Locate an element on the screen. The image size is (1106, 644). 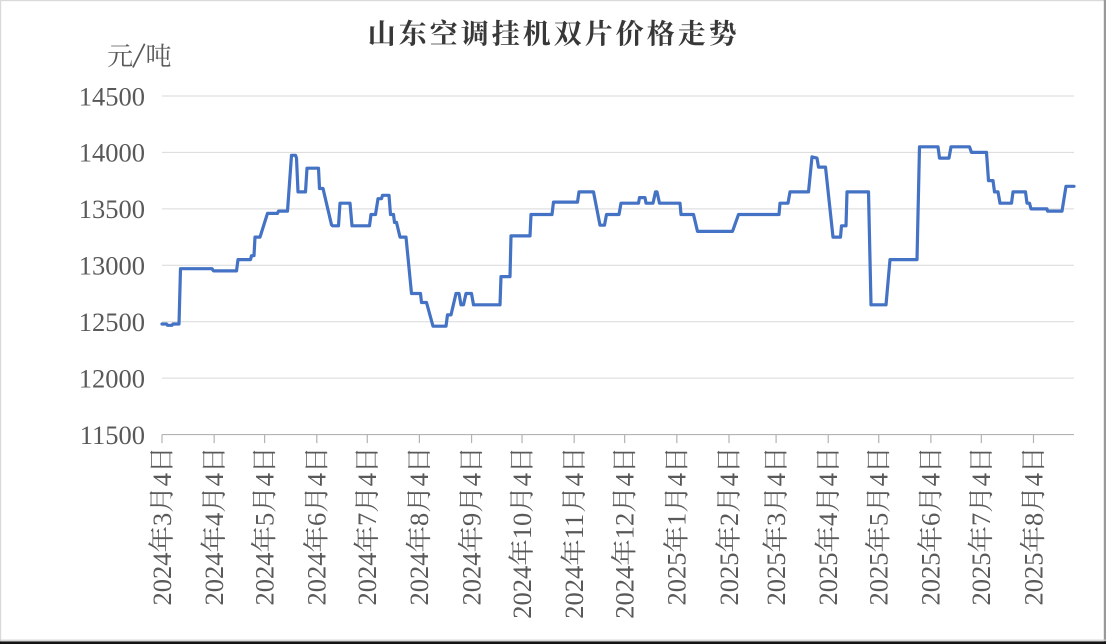
svg-text: 11500 is located at coordinates (112, 435).